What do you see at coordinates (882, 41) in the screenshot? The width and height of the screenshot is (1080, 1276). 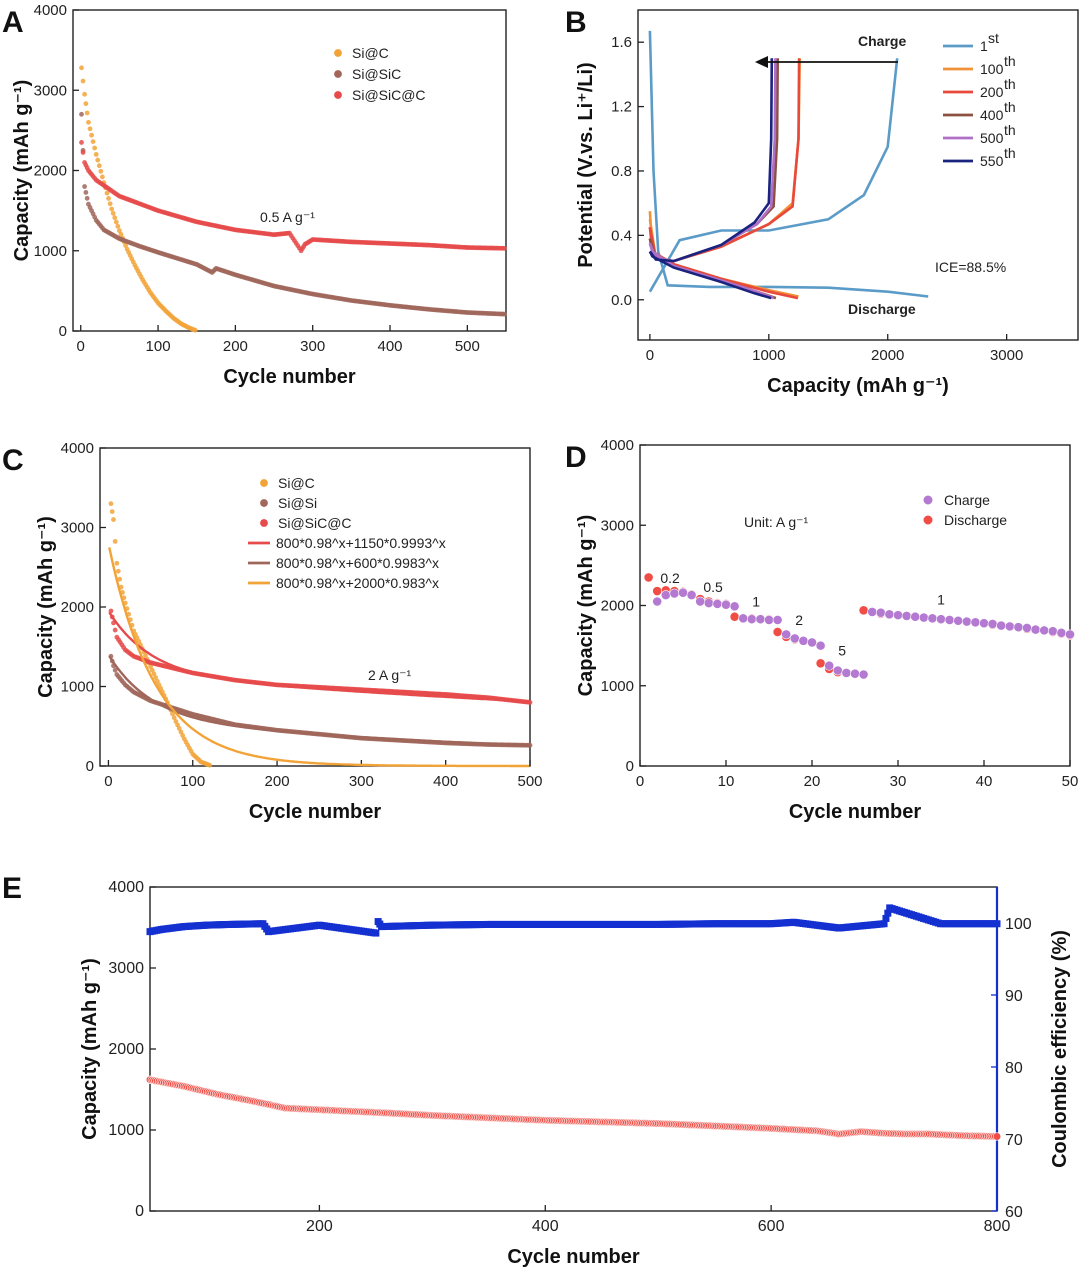 I see `charge-label: Charge` at bounding box center [882, 41].